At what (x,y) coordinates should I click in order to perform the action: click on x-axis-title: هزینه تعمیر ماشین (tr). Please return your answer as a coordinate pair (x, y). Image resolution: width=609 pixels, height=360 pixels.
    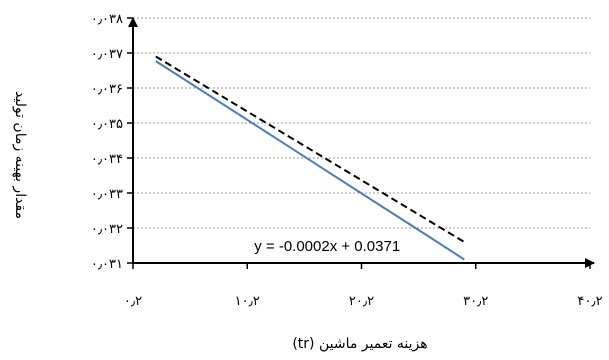
    Looking at the image, I should click on (359, 344).